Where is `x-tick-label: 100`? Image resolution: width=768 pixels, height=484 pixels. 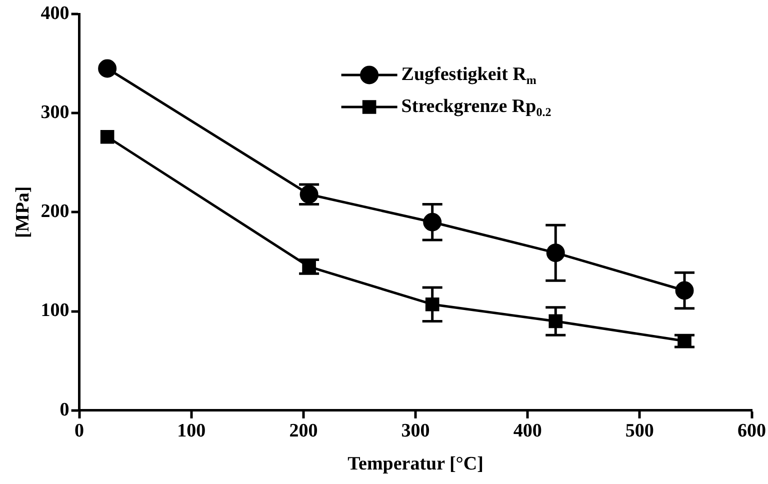
x-tick-label: 100 is located at coordinates (191, 431).